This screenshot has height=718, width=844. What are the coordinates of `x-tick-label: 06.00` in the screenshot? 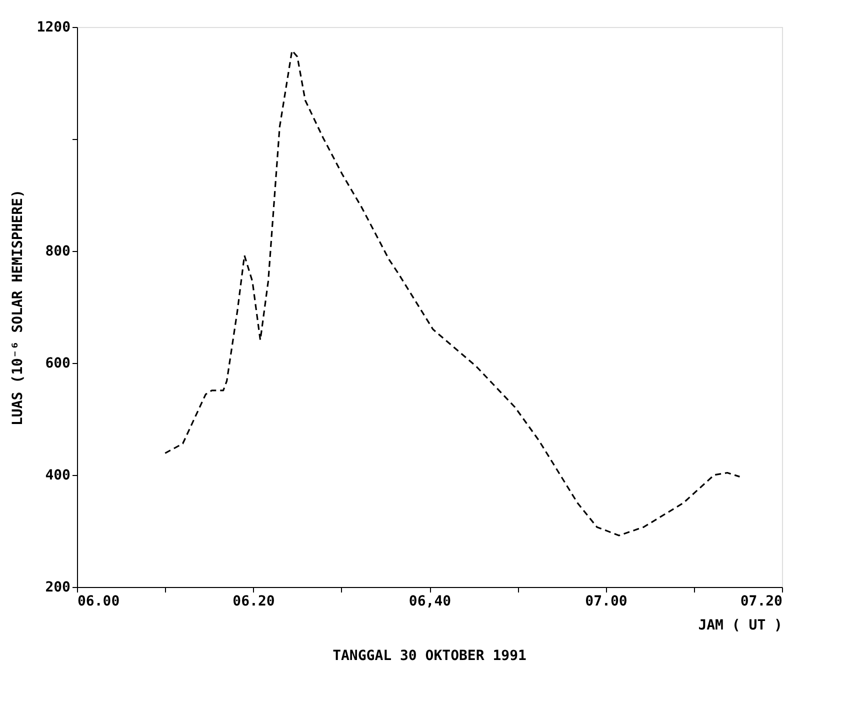 It's located at (99, 602).